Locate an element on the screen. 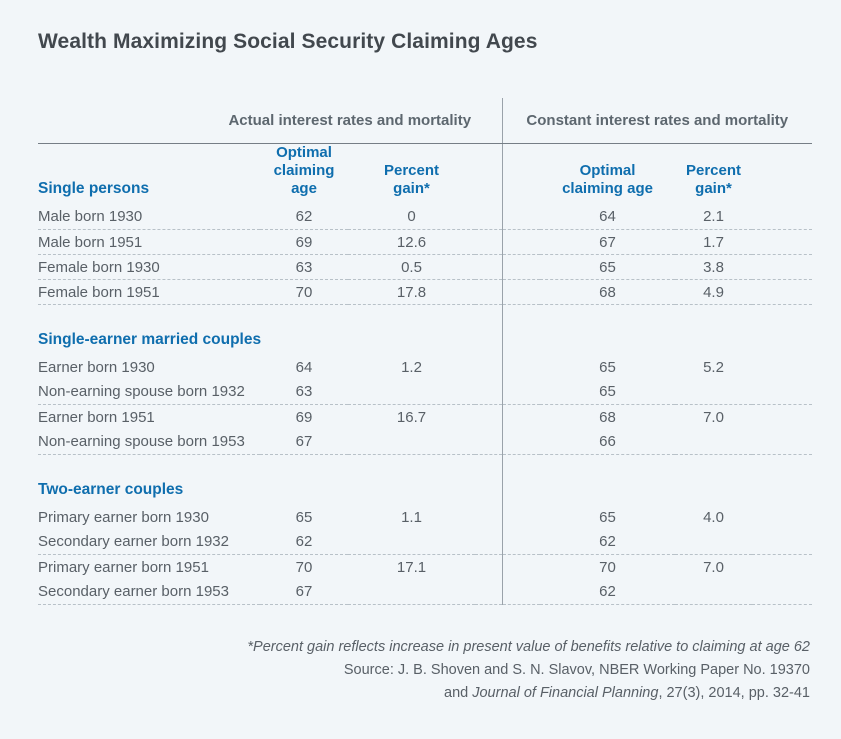 This screenshot has height=739, width=841. row-label: Earner born 1951 is located at coordinates (96, 417).